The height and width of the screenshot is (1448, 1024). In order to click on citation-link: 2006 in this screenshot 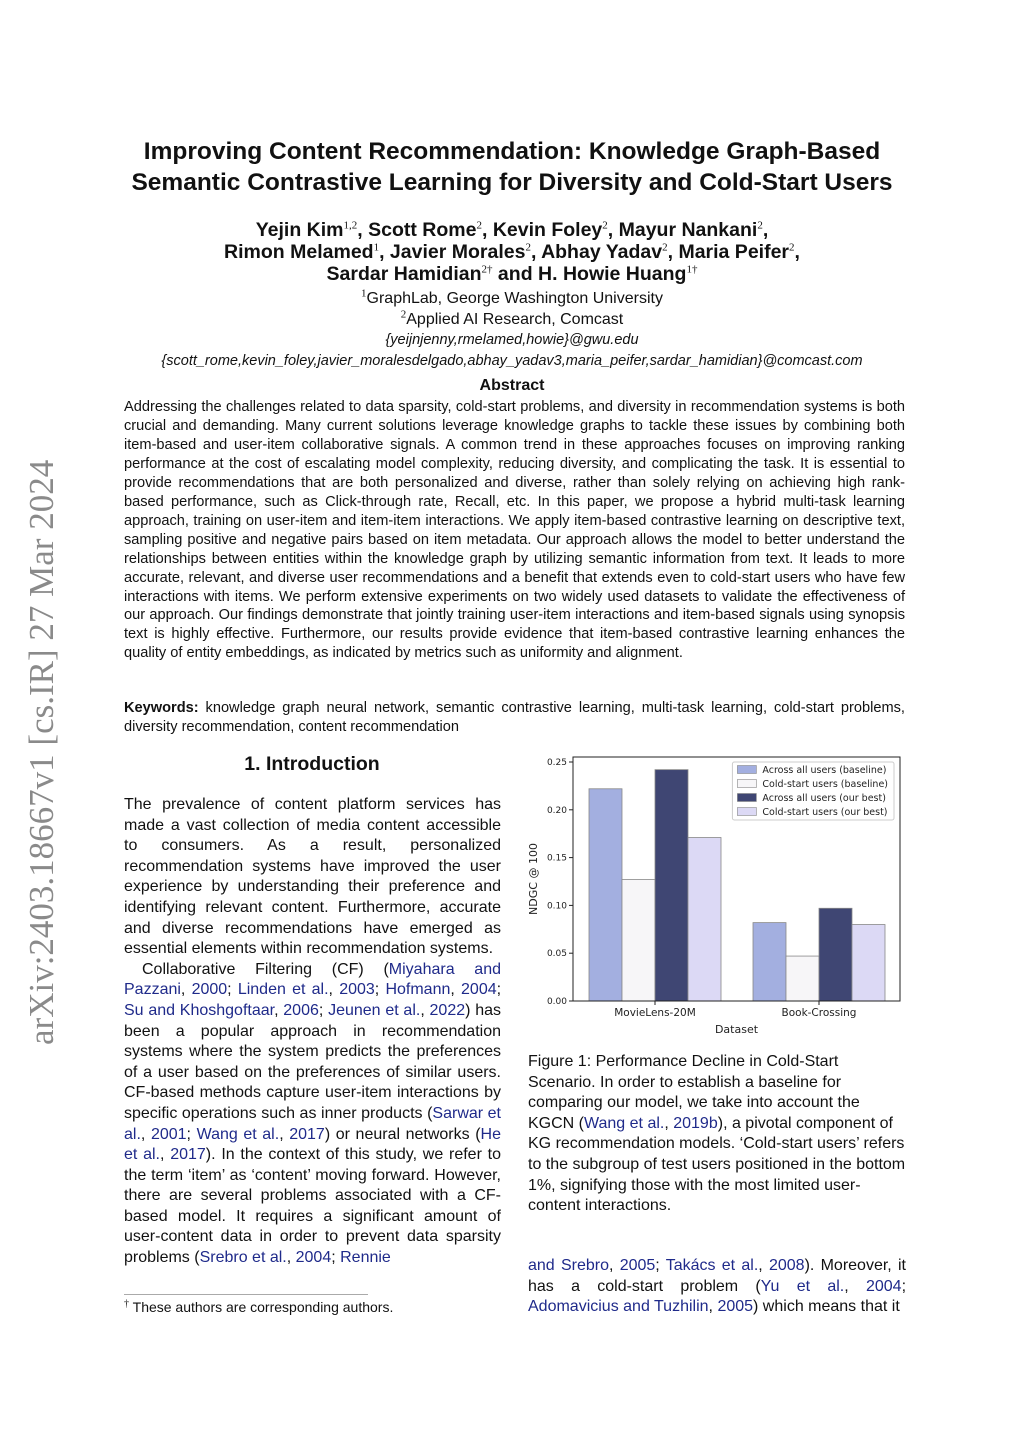, I will do `click(301, 1010)`.